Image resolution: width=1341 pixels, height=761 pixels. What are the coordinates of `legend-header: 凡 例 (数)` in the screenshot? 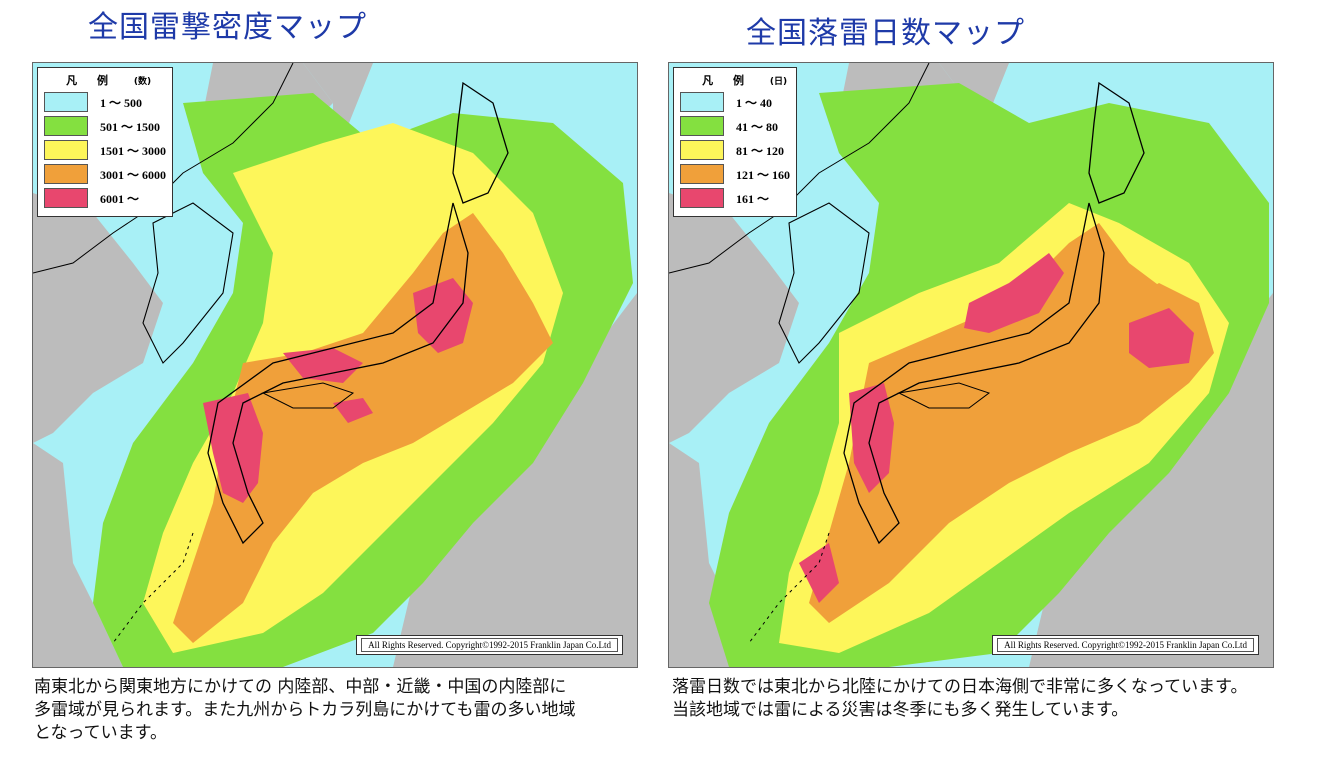 It's located at (105, 81).